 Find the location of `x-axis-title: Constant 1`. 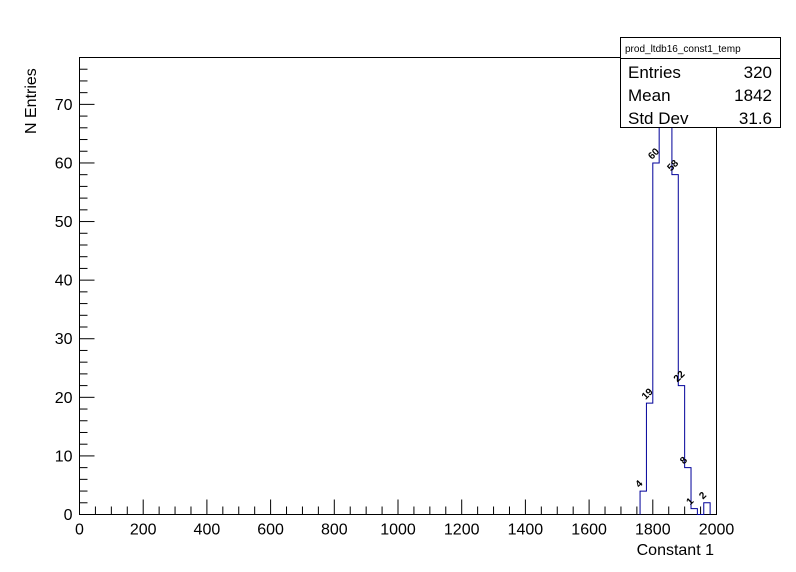

x-axis-title: Constant 1 is located at coordinates (675, 550).